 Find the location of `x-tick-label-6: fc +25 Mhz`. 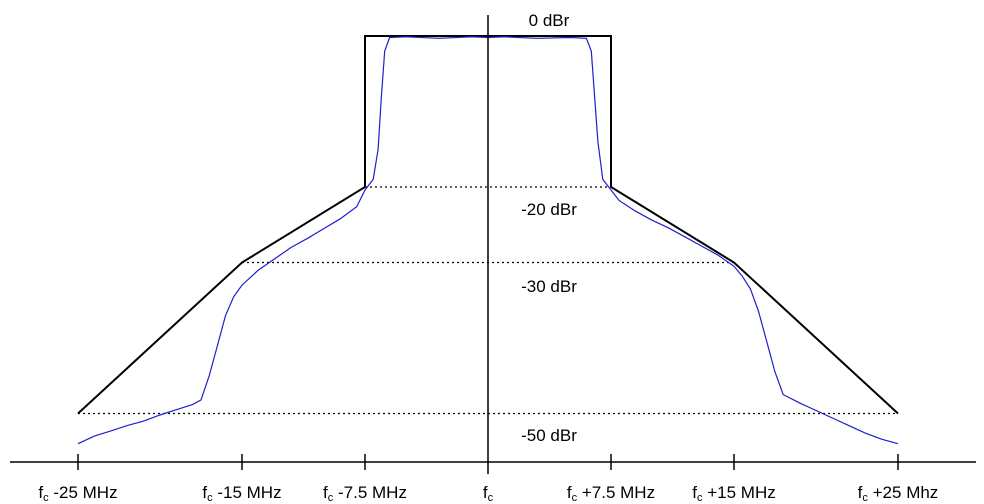

x-tick-label-6: fc +25 Mhz is located at coordinates (898, 493).